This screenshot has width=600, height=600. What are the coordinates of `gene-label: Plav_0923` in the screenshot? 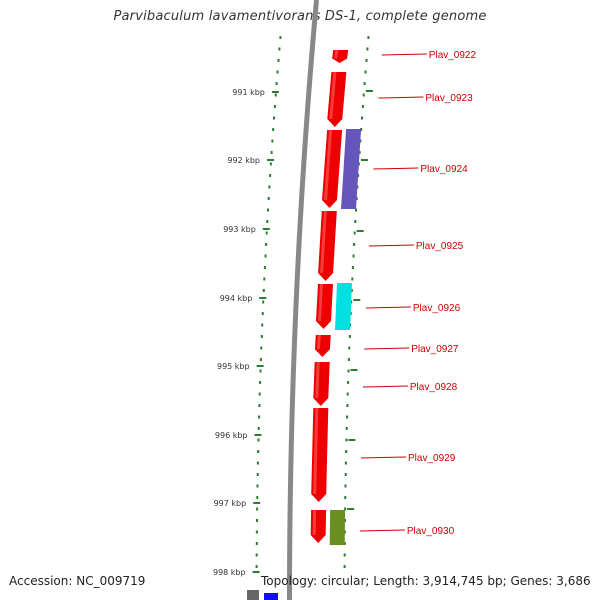 It's located at (449, 98).